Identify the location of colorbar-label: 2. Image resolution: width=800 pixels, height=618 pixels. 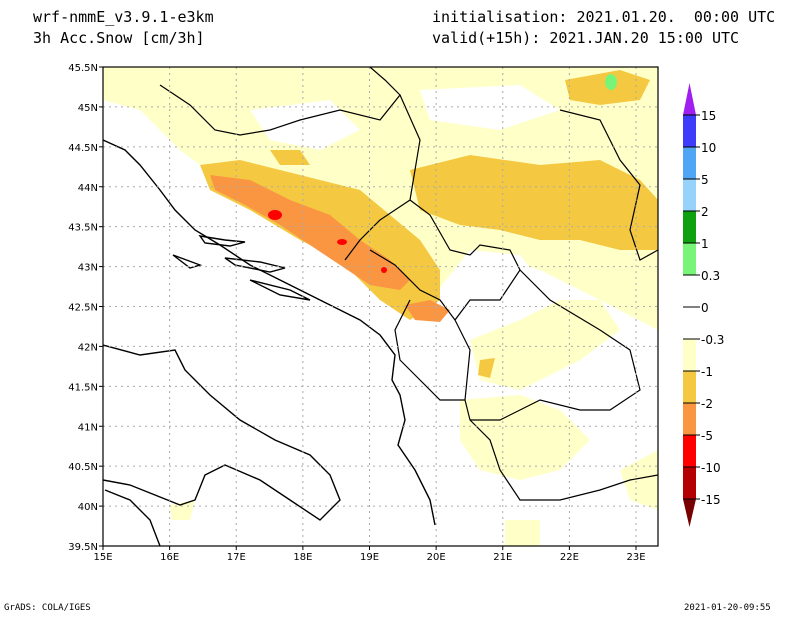
(705, 212).